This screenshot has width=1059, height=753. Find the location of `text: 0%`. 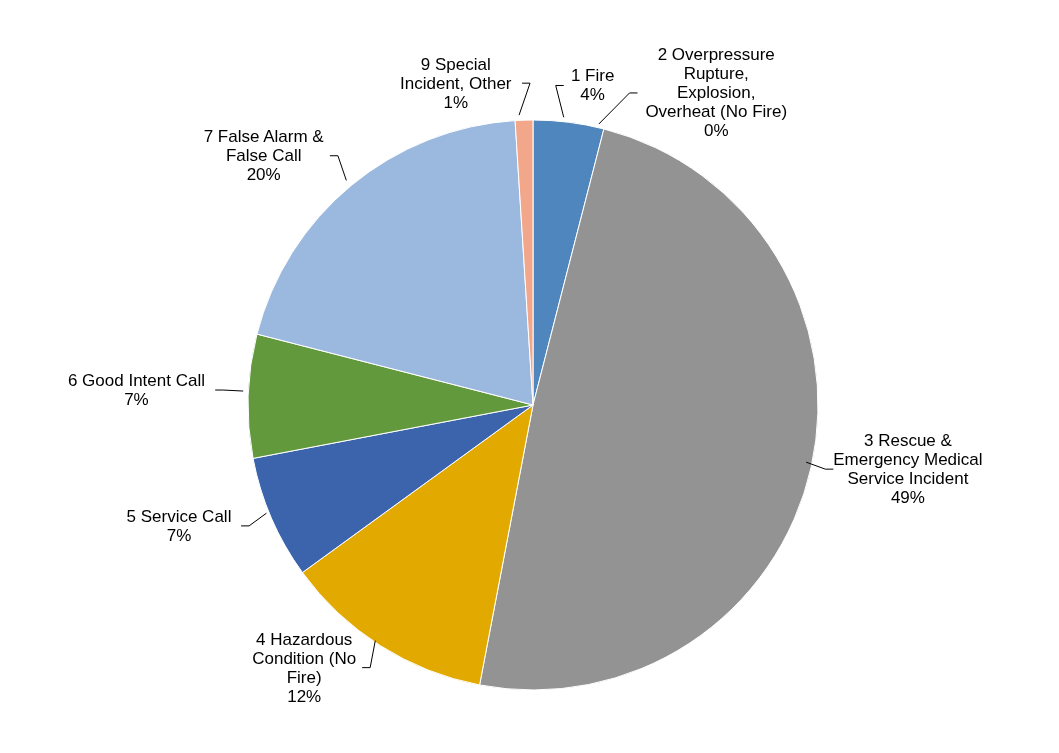

text: 0% is located at coordinates (716, 131).